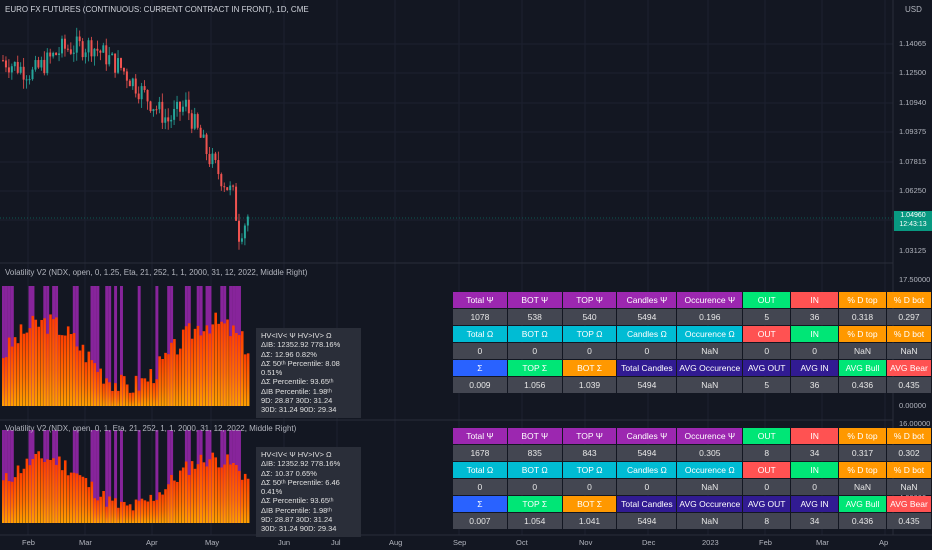  What do you see at coordinates (815, 317) in the screenshot?
I see `table-value-cell: 36` at bounding box center [815, 317].